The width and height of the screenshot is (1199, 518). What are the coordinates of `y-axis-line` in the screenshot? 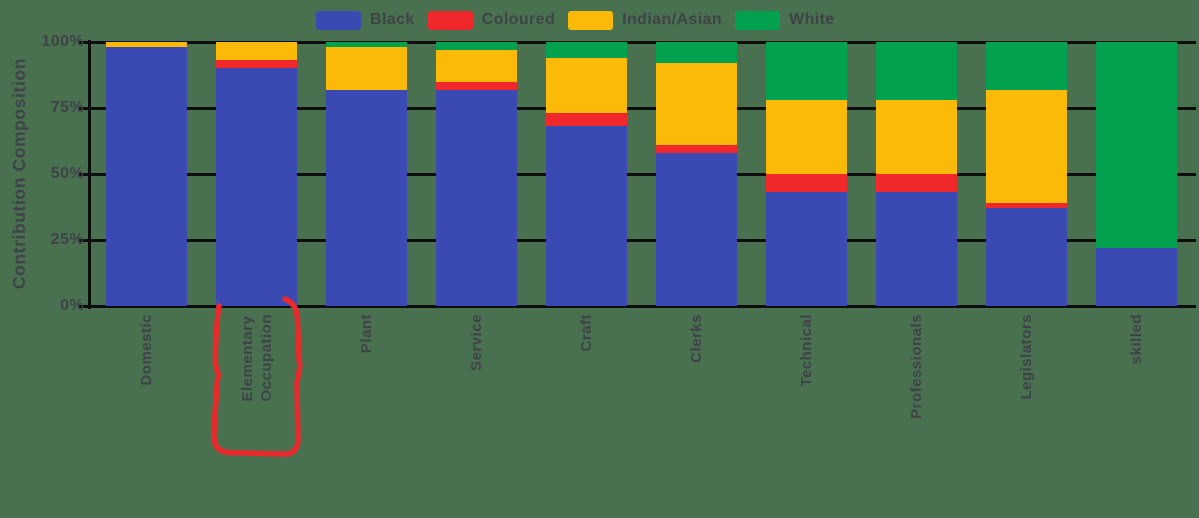 It's located at (89, 174).